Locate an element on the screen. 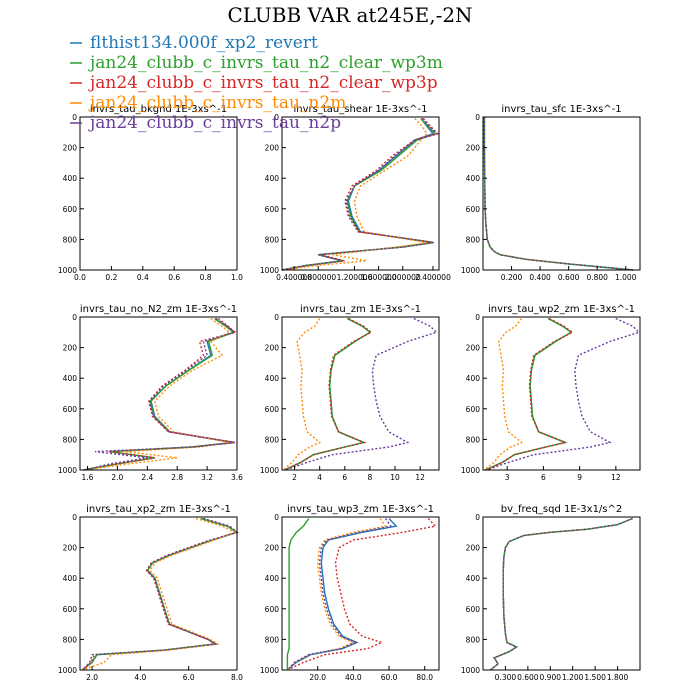 This screenshot has height=700, width=700. legend-item: jan24_clubb_c_invrs_tau_n2_clear_wp3p is located at coordinates (254, 83).